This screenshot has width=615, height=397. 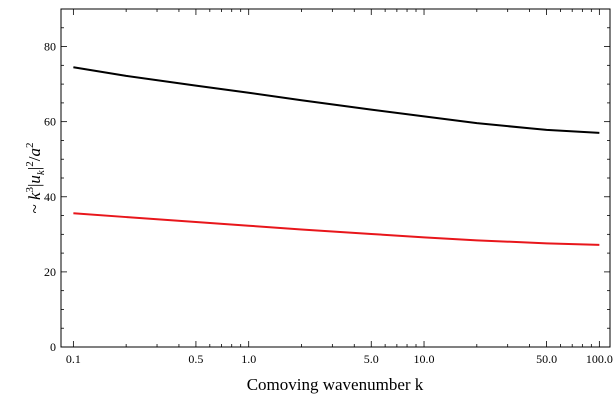 I want to click on x-tick-label: 1.0, so click(x=248, y=359).